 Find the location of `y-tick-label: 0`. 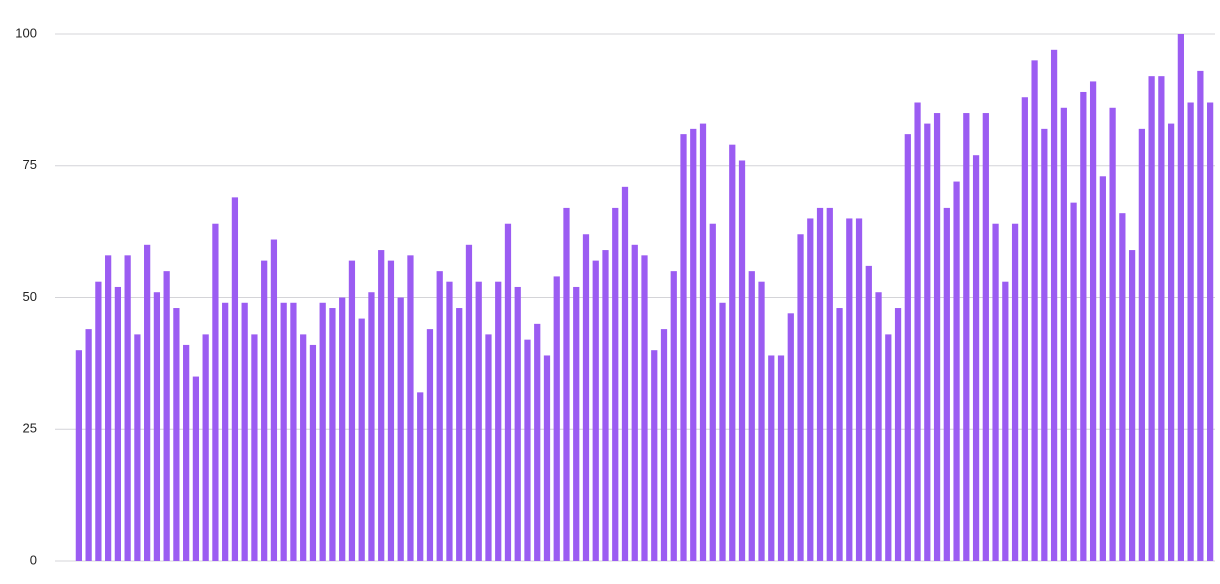

y-tick-label: 0 is located at coordinates (33, 559).